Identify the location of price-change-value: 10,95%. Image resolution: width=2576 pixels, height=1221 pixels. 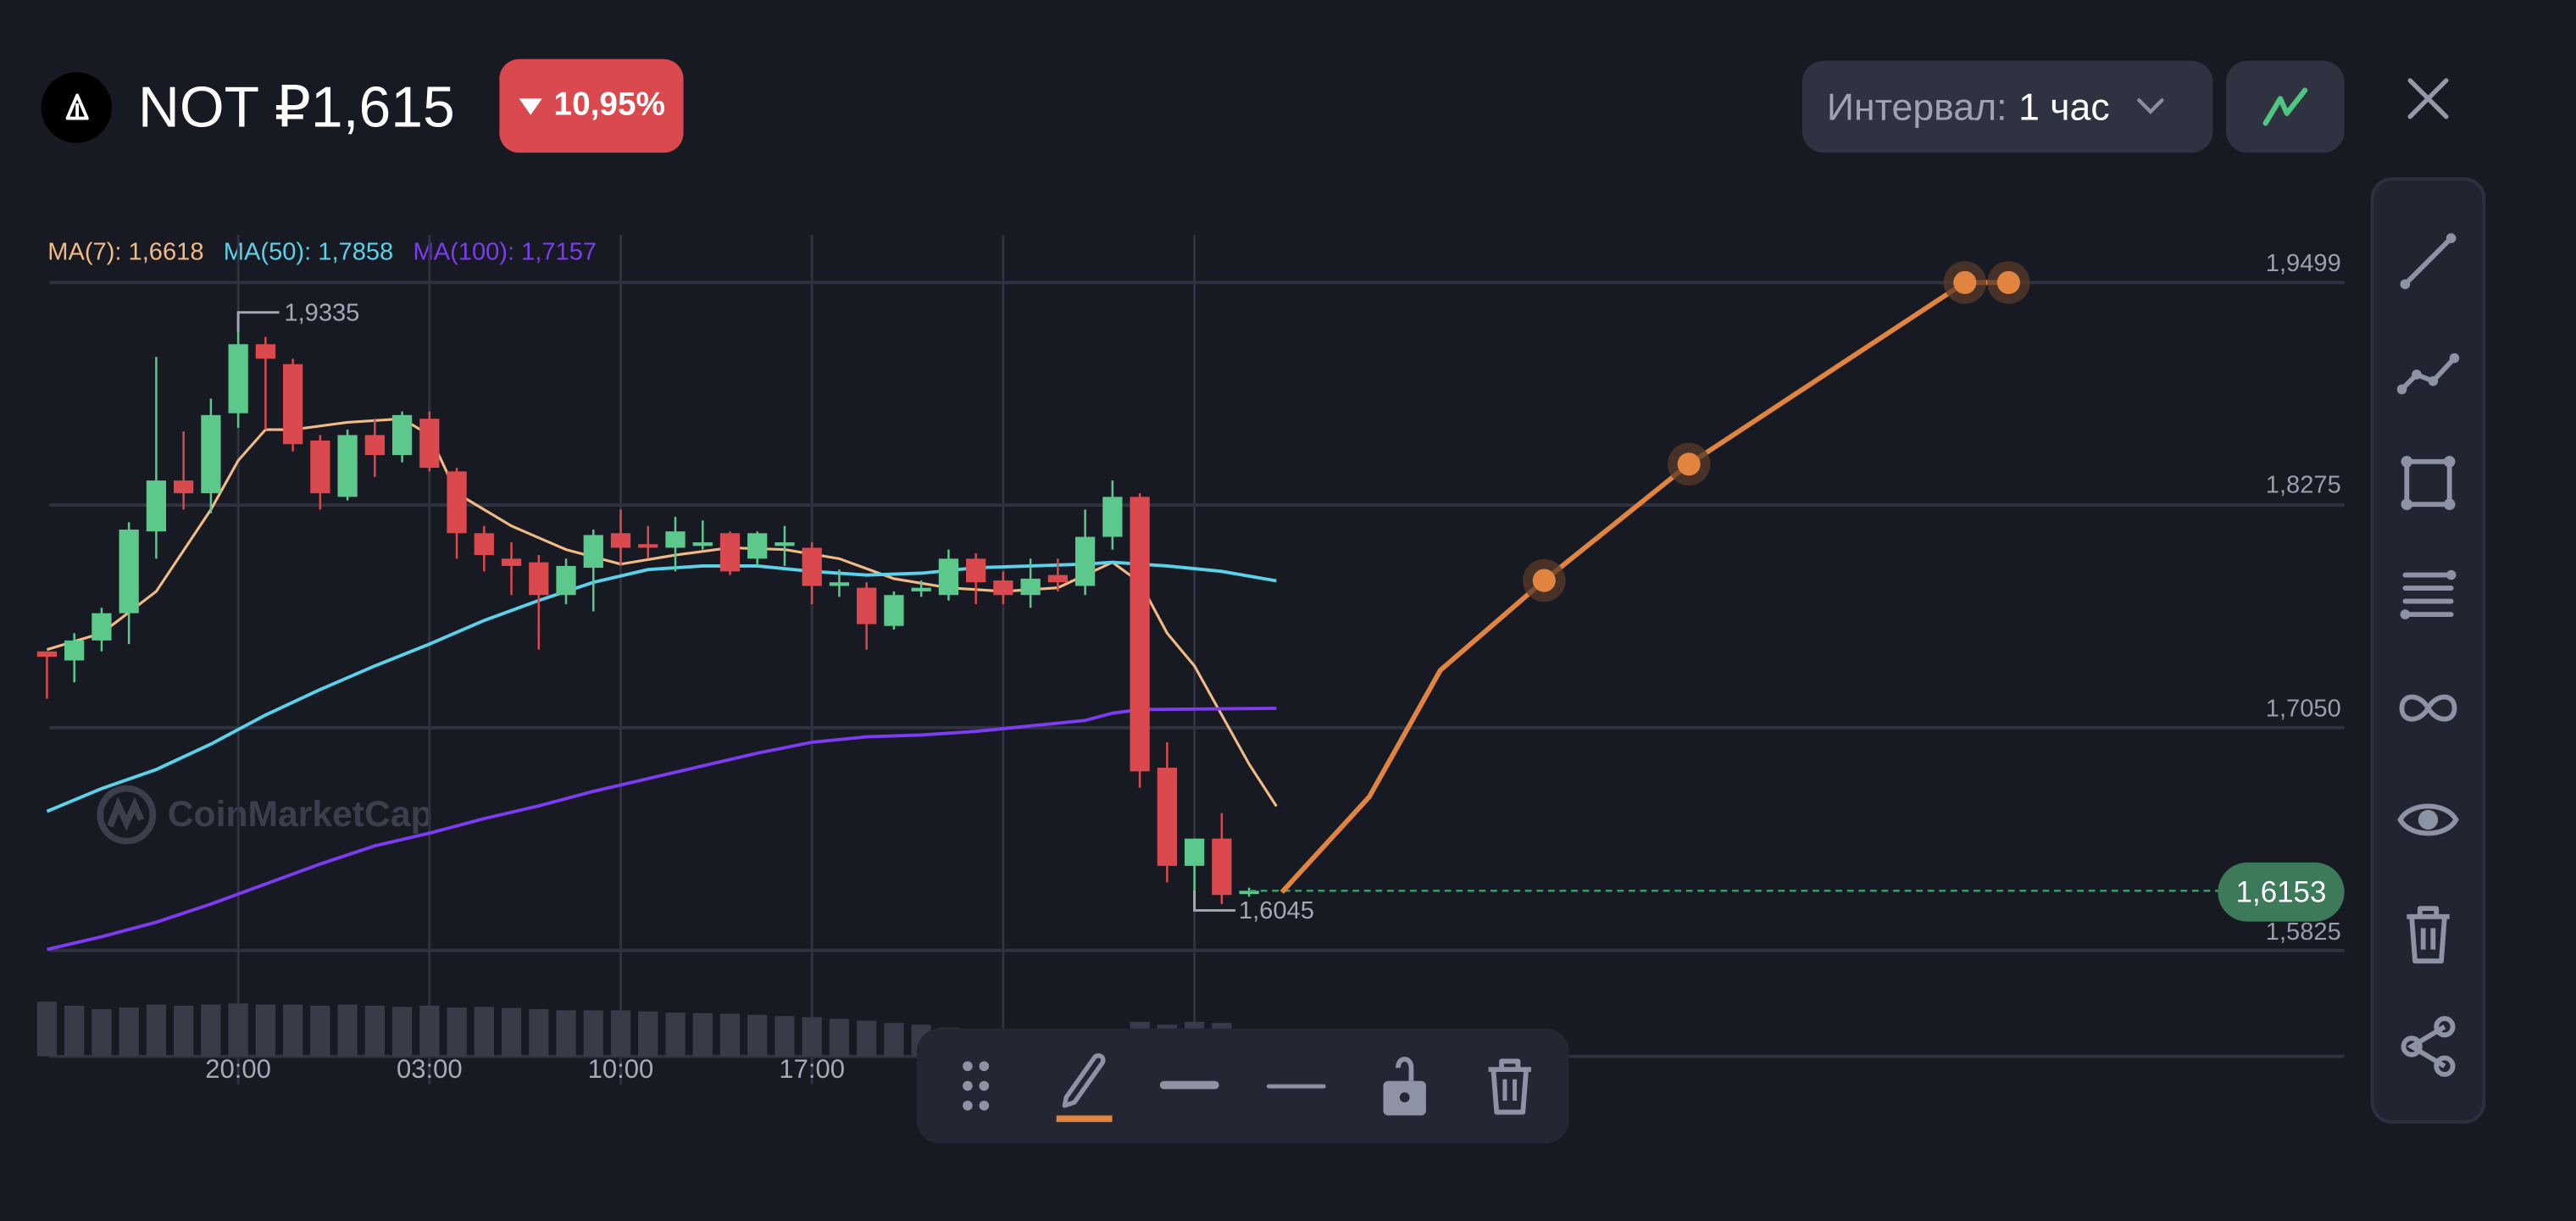
(609, 105).